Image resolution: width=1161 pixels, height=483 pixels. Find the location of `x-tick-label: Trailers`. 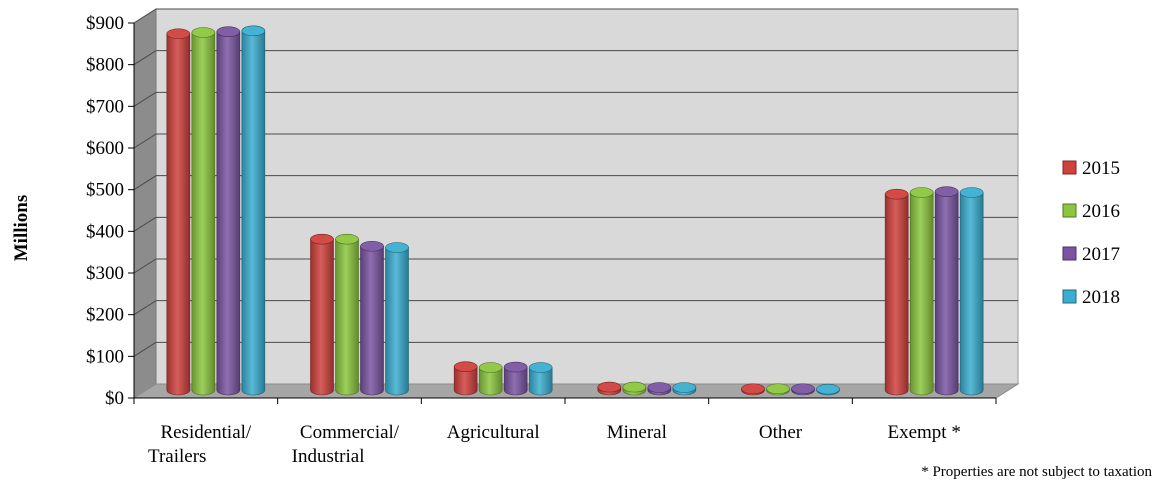

x-tick-label: Trailers is located at coordinates (177, 456).